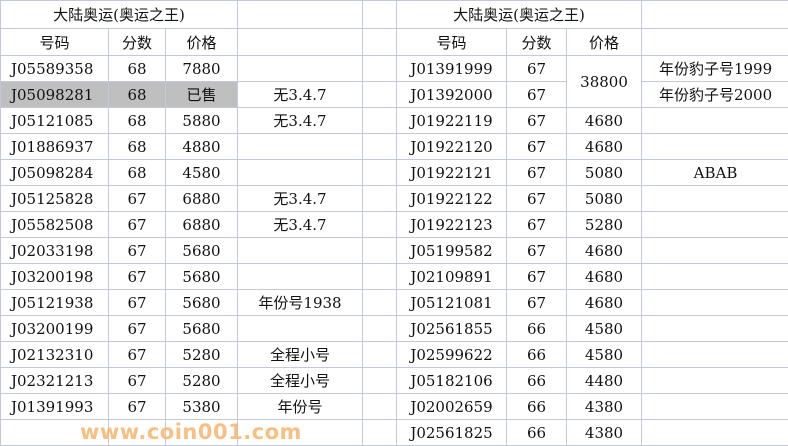 Image resolution: width=788 pixels, height=446 pixels. I want to click on right-code-cell: J02561855, so click(452, 328).